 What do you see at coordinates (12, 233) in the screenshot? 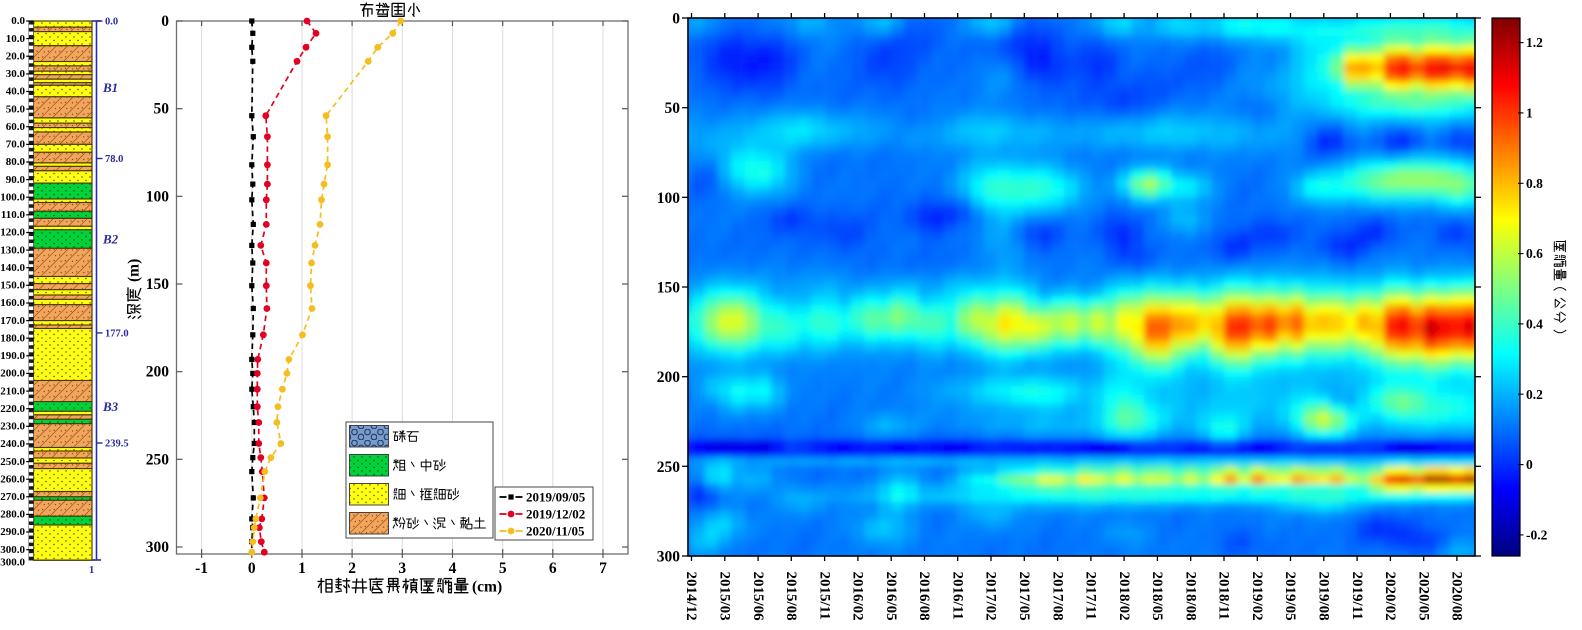
I see `svg-text: 120.0` at bounding box center [12, 233].